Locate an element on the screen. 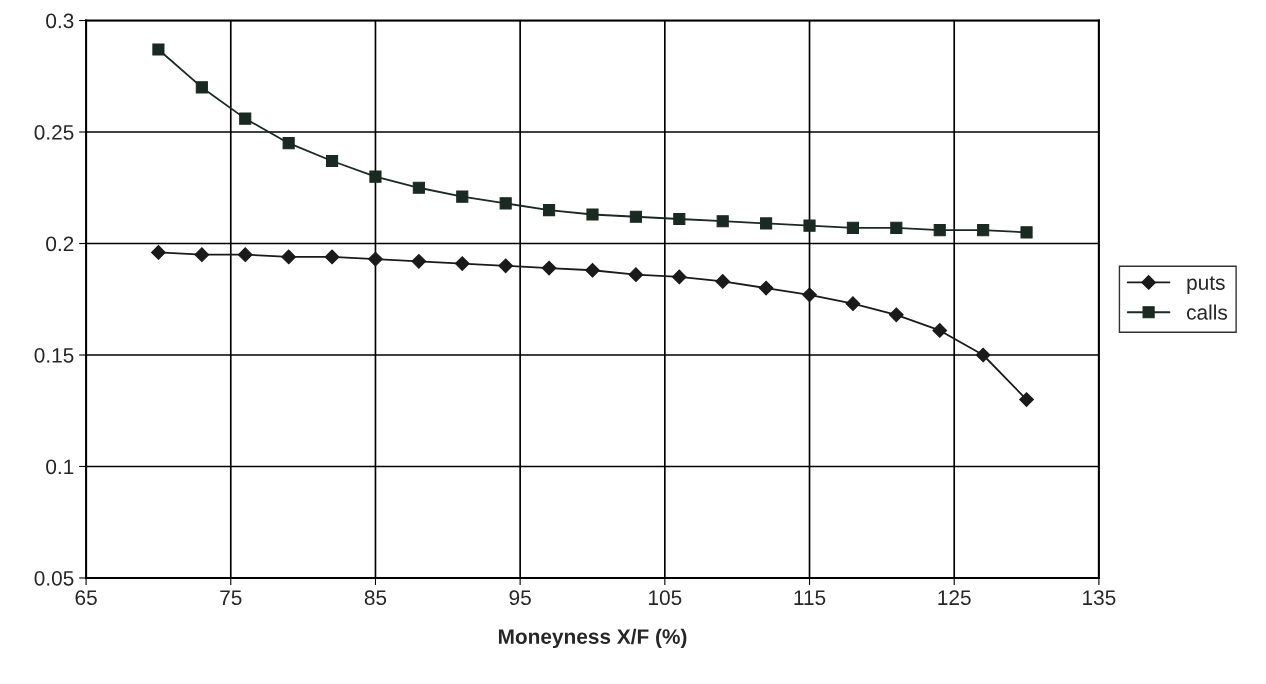 This screenshot has width=1266, height=684. x-tick-label: 125 is located at coordinates (954, 598).